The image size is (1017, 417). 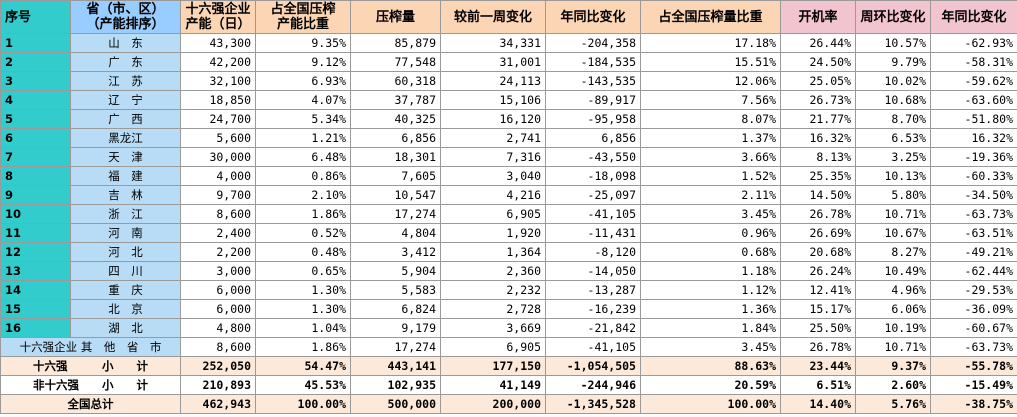 What do you see at coordinates (35, 100) in the screenshot?
I see `rank-cell: 4` at bounding box center [35, 100].